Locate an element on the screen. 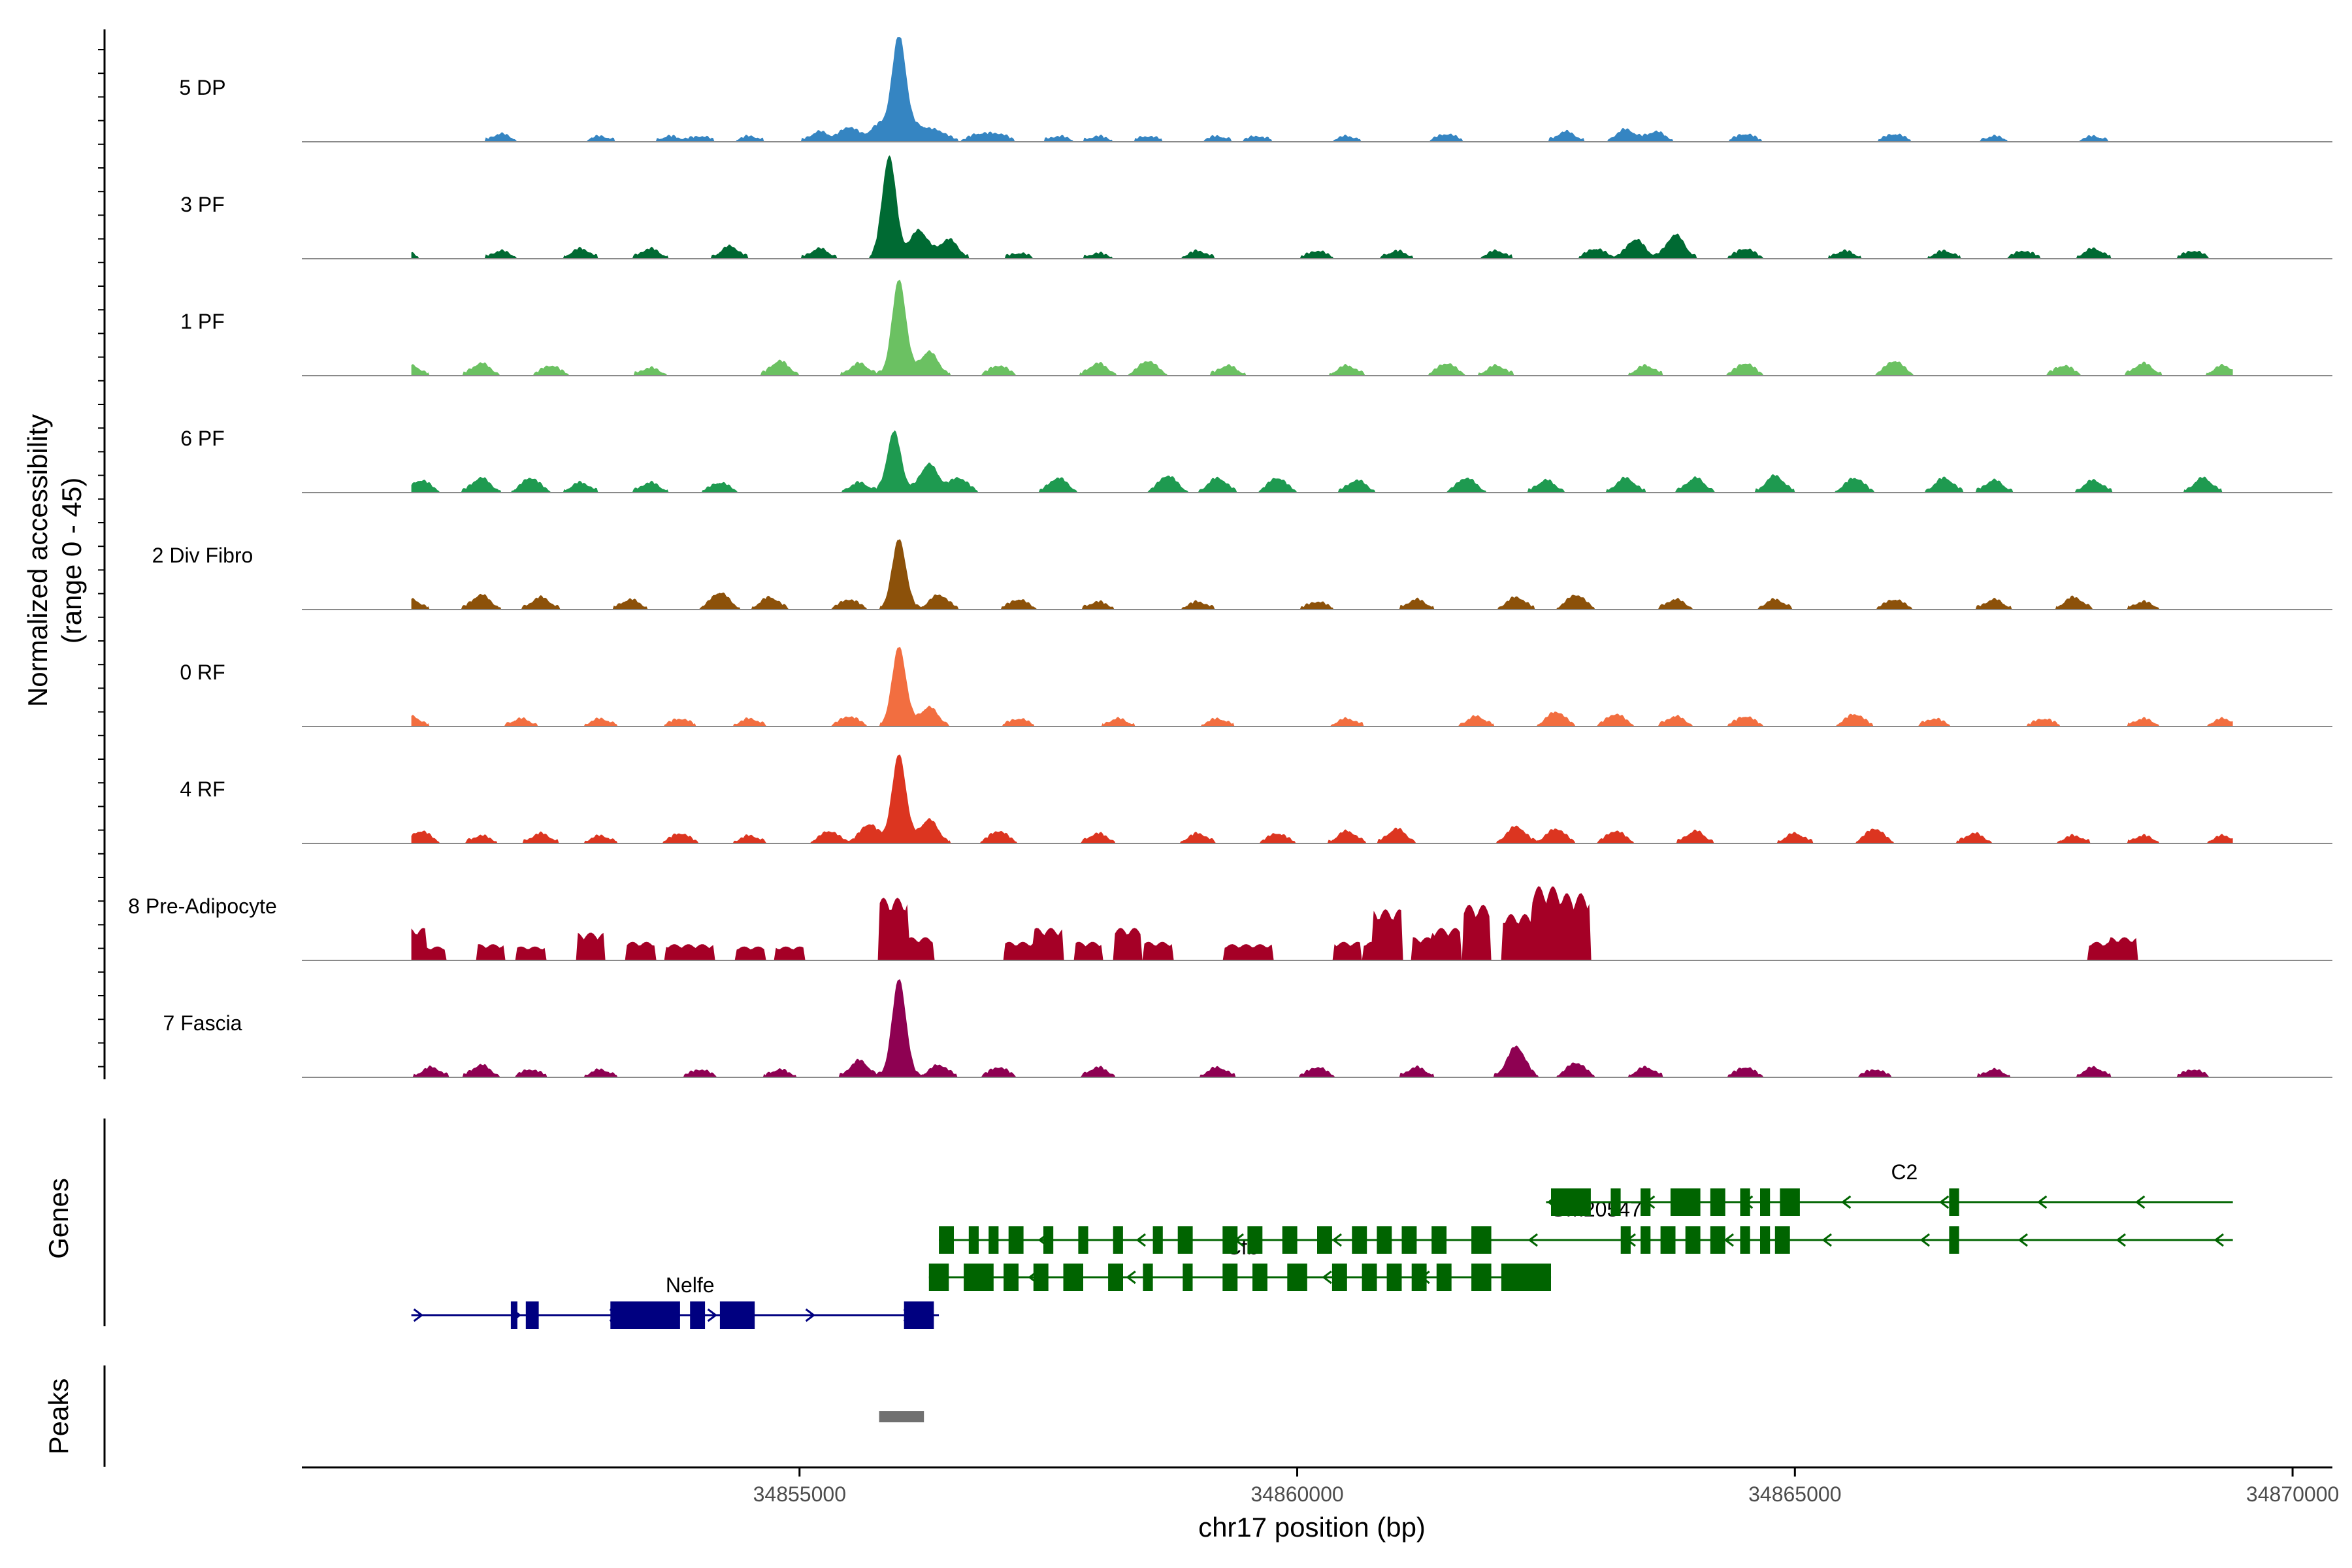 The width and height of the screenshot is (2352, 1568). track-0-rf: 0 RF is located at coordinates (1256, 686).